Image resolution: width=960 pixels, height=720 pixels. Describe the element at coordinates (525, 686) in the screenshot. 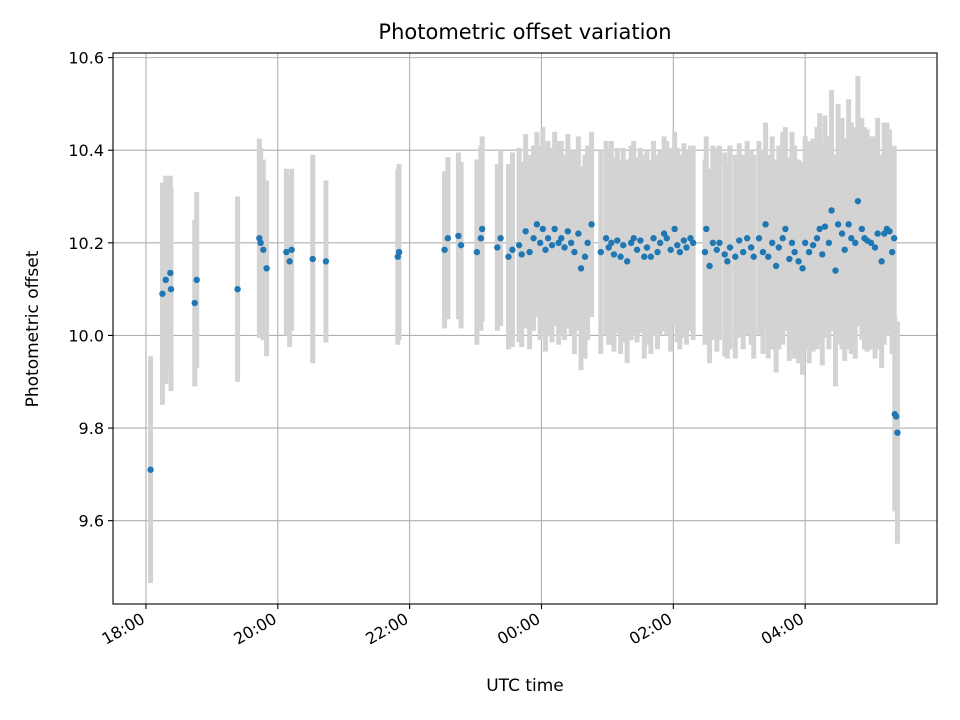

I see `x-axis-label: UTC time` at that location.